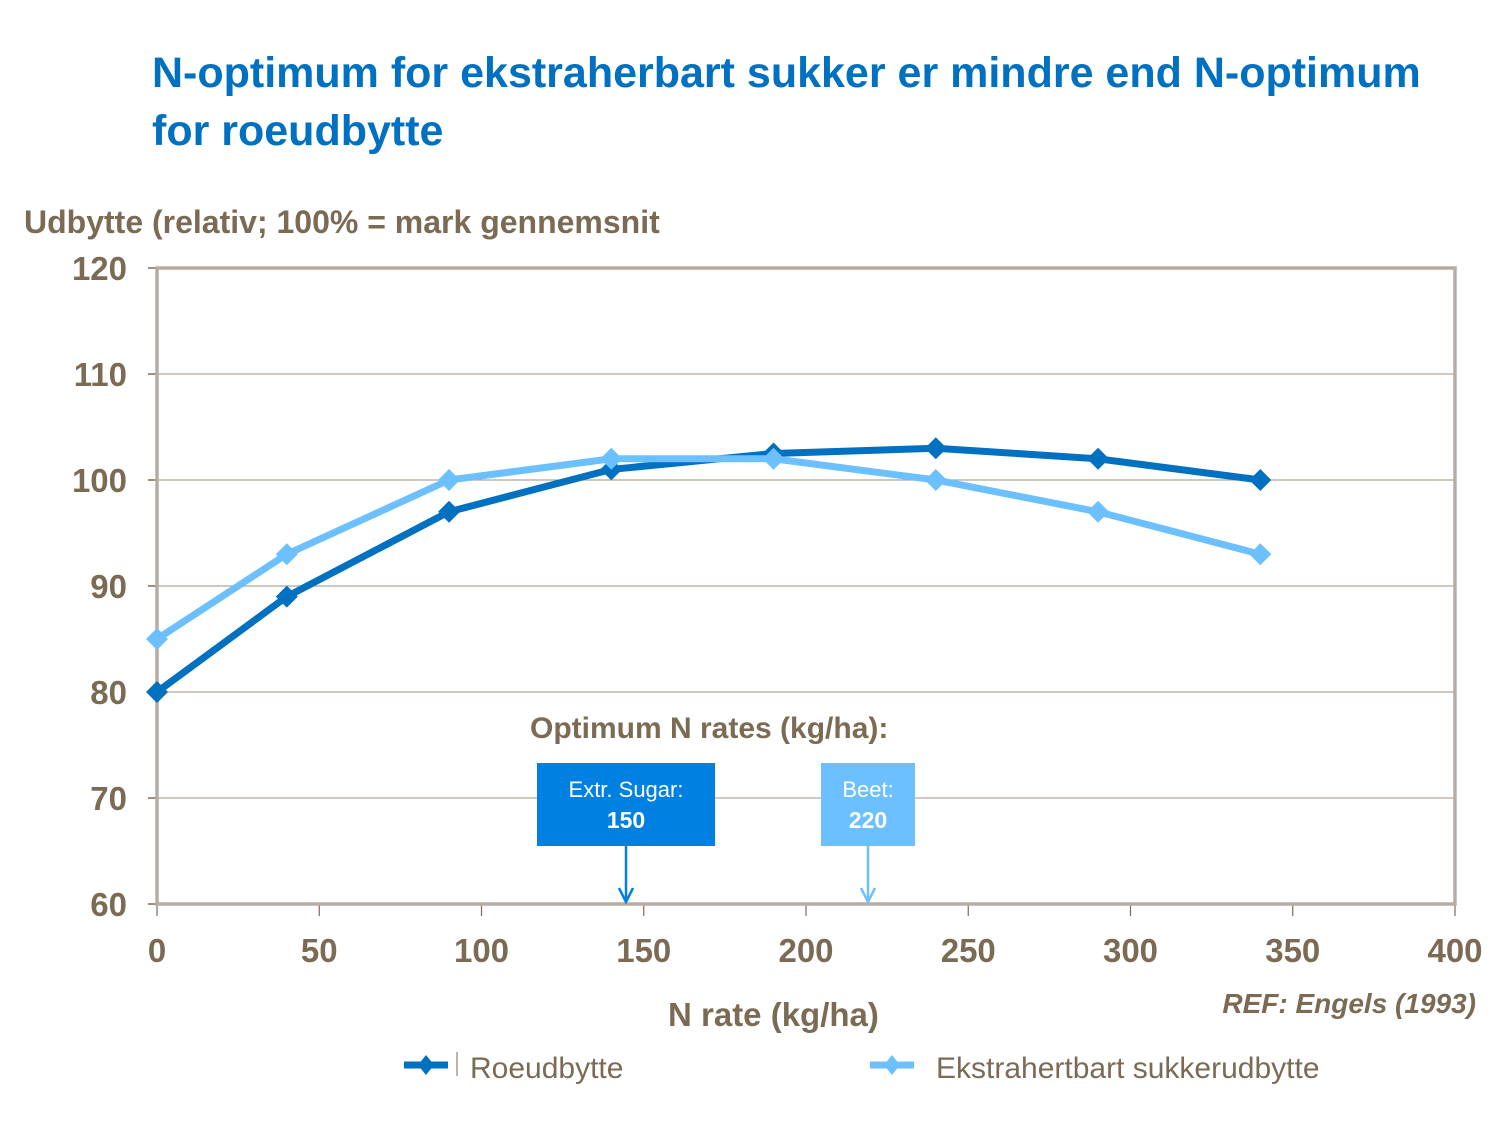 The width and height of the screenshot is (1500, 1125). What do you see at coordinates (157, 950) in the screenshot?
I see `x-tick-label: 0` at bounding box center [157, 950].